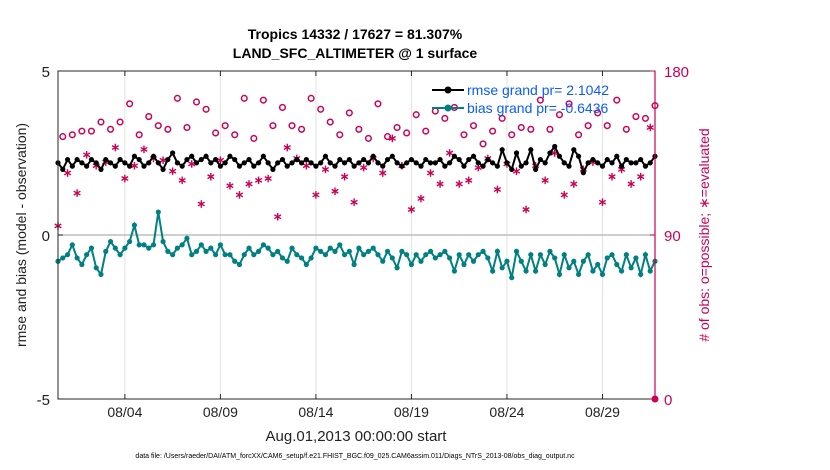 The width and height of the screenshot is (830, 470). What do you see at coordinates (315, 412) in the screenshot?
I see `x-tick-label: 08/14` at bounding box center [315, 412].